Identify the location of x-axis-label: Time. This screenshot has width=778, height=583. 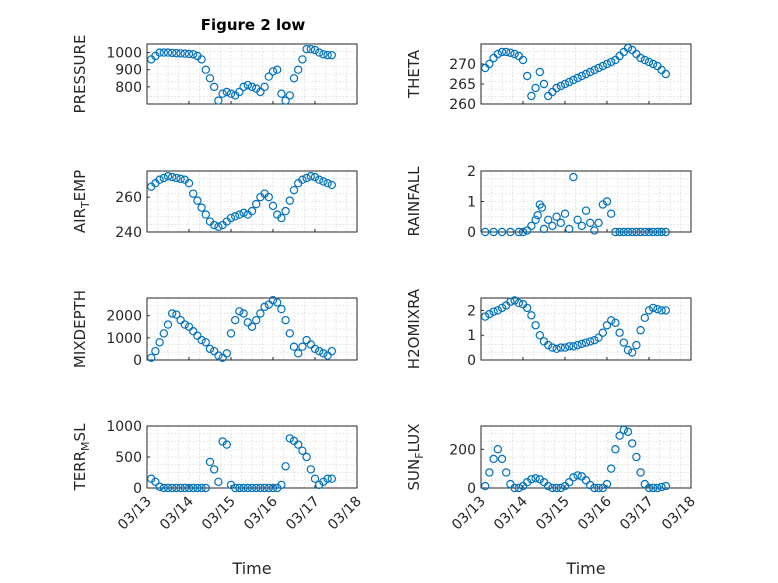
(585, 568).